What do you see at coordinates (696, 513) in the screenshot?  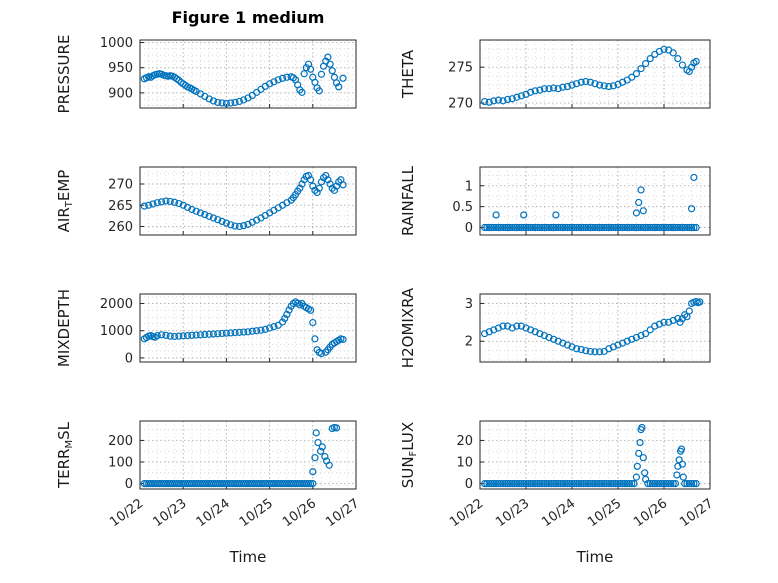 I see `x-tick-label: 10/27` at bounding box center [696, 513].